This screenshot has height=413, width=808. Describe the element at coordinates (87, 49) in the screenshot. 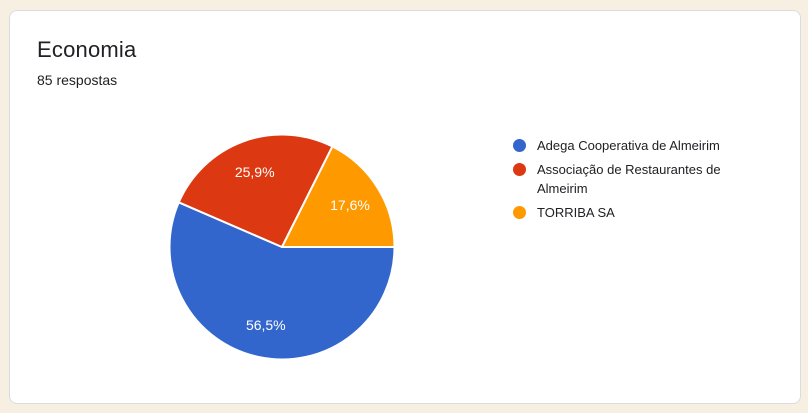

I see `question-title: Economia` at that location.